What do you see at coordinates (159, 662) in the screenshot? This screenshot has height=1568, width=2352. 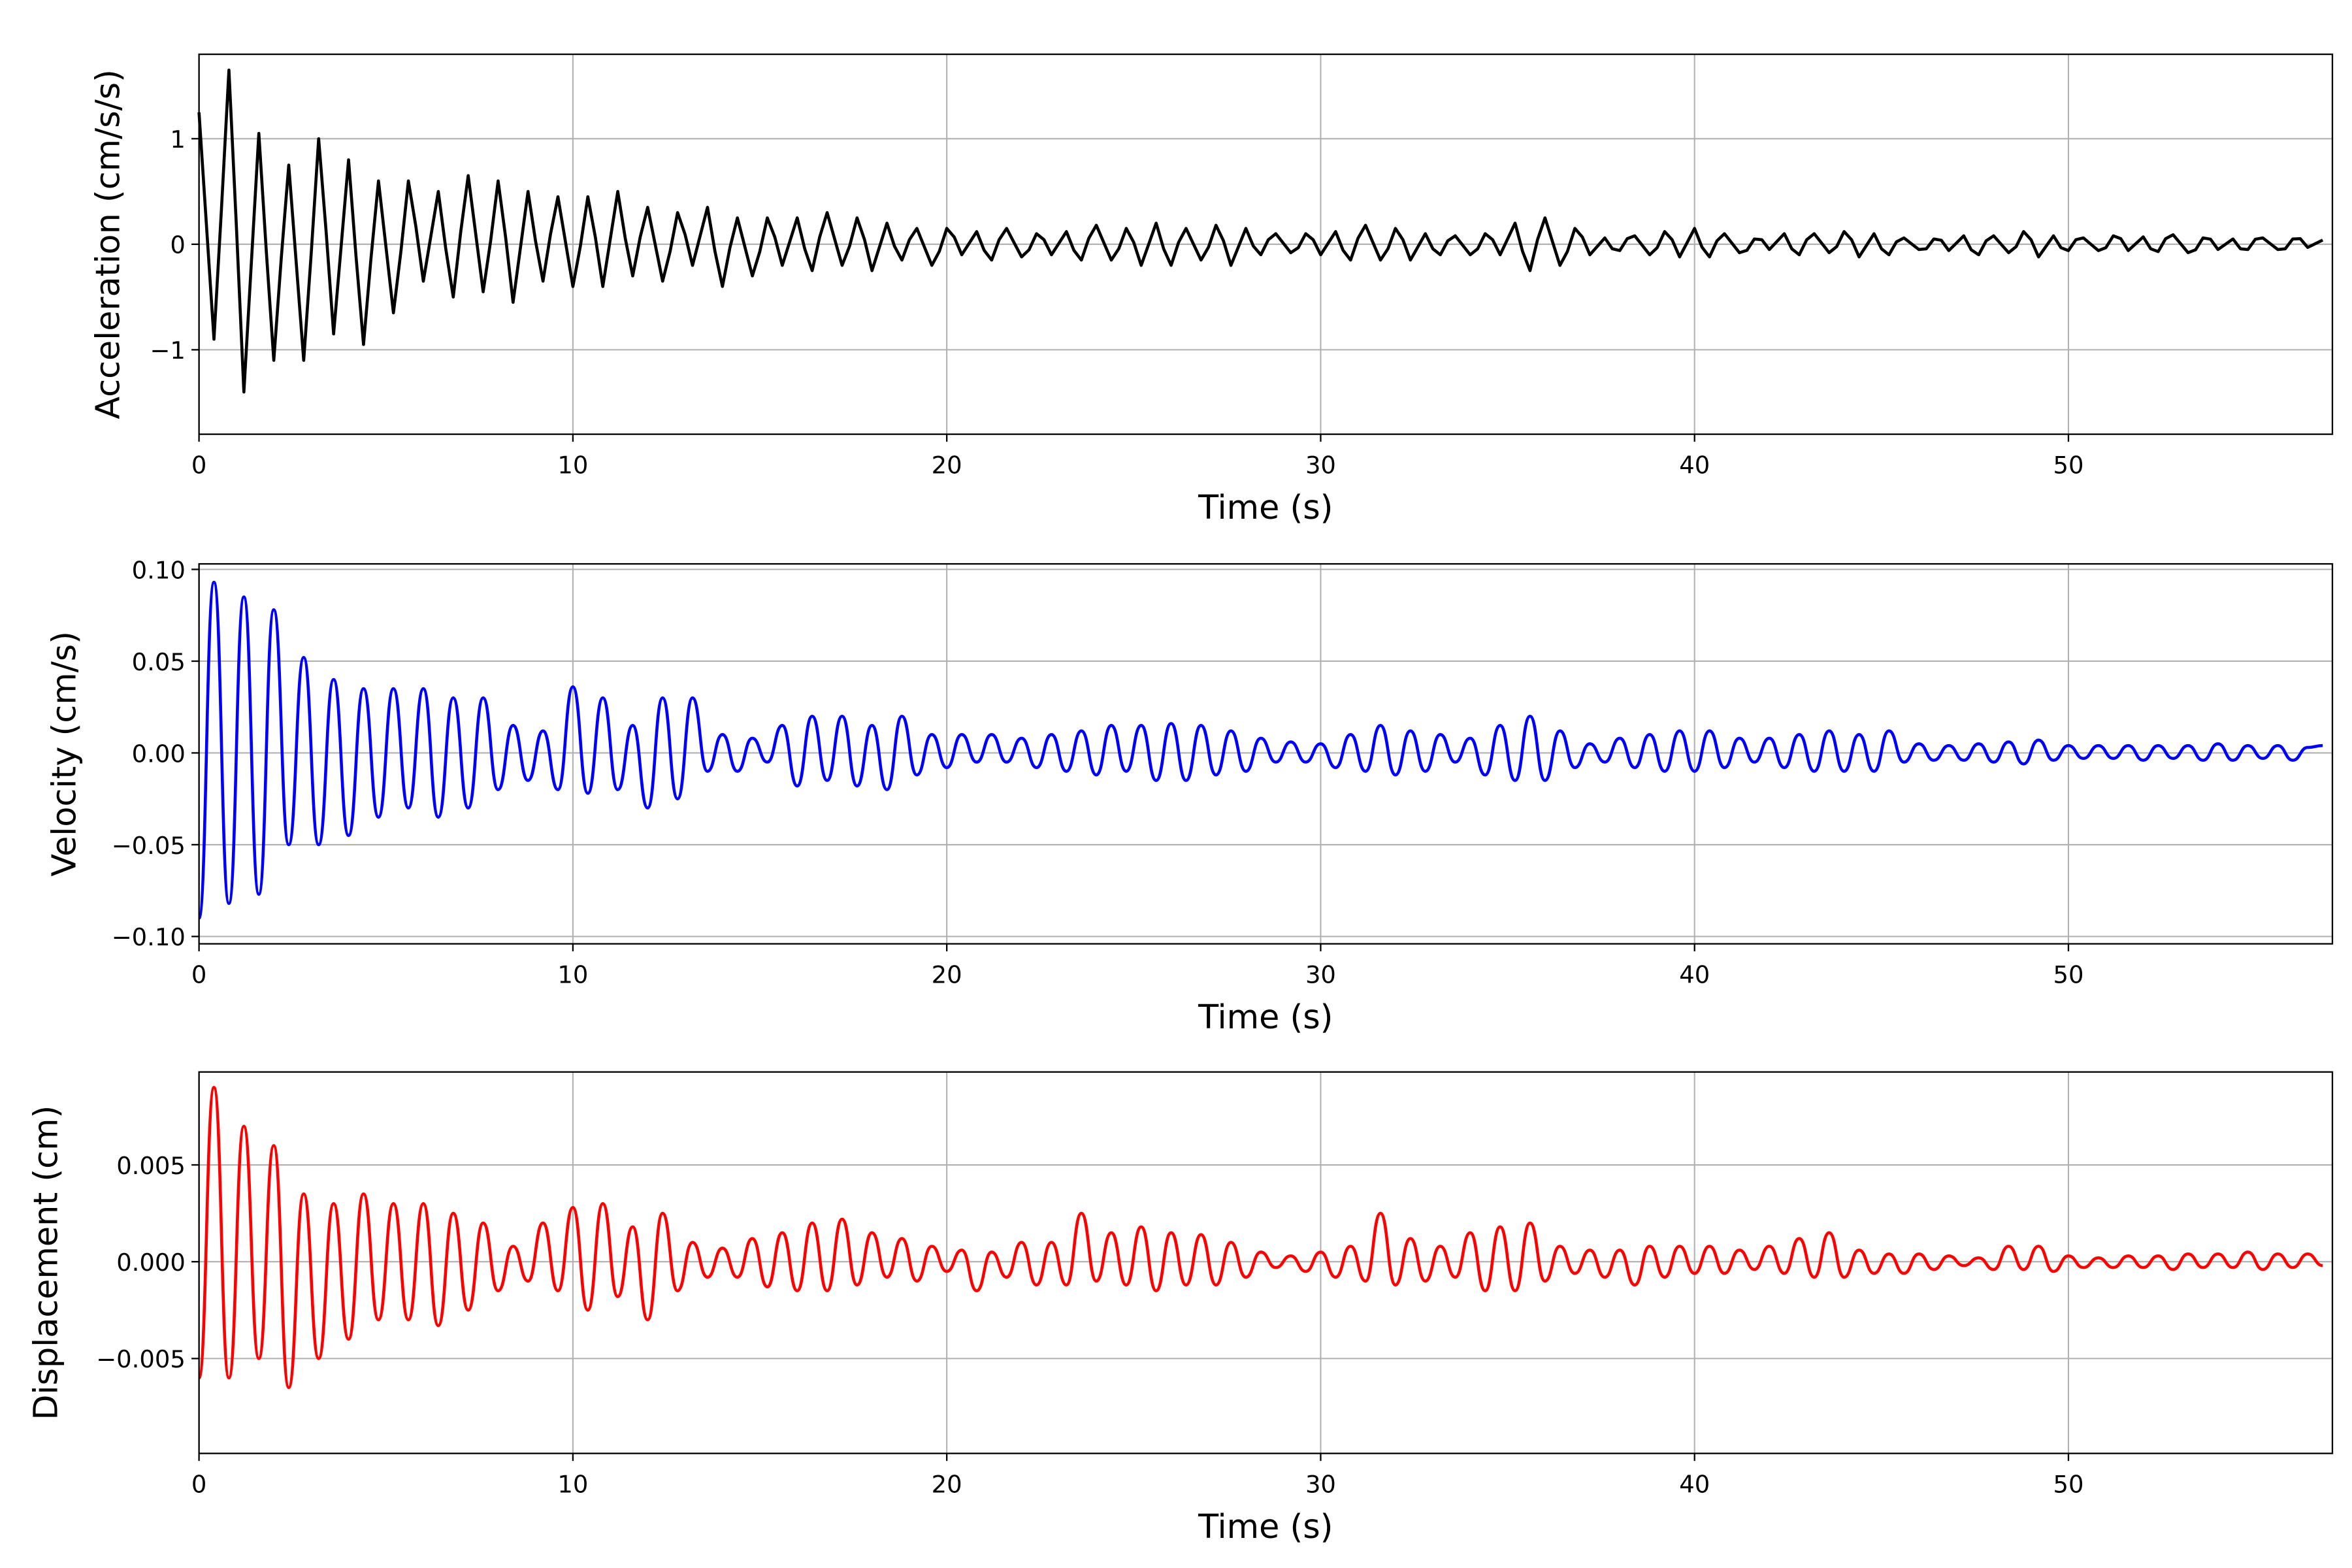 I see `y-tick-label: 0.05` at bounding box center [159, 662].